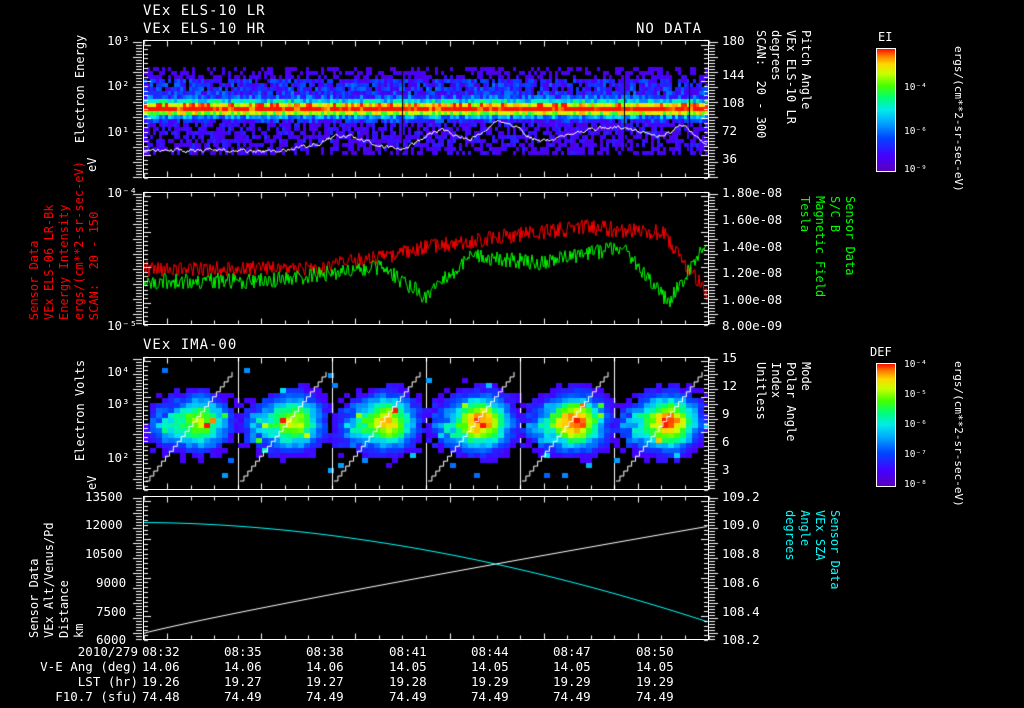 This screenshot has width=1024, height=708. I want to click on footer-row-label: V-E Ang (deg), so click(89, 666).